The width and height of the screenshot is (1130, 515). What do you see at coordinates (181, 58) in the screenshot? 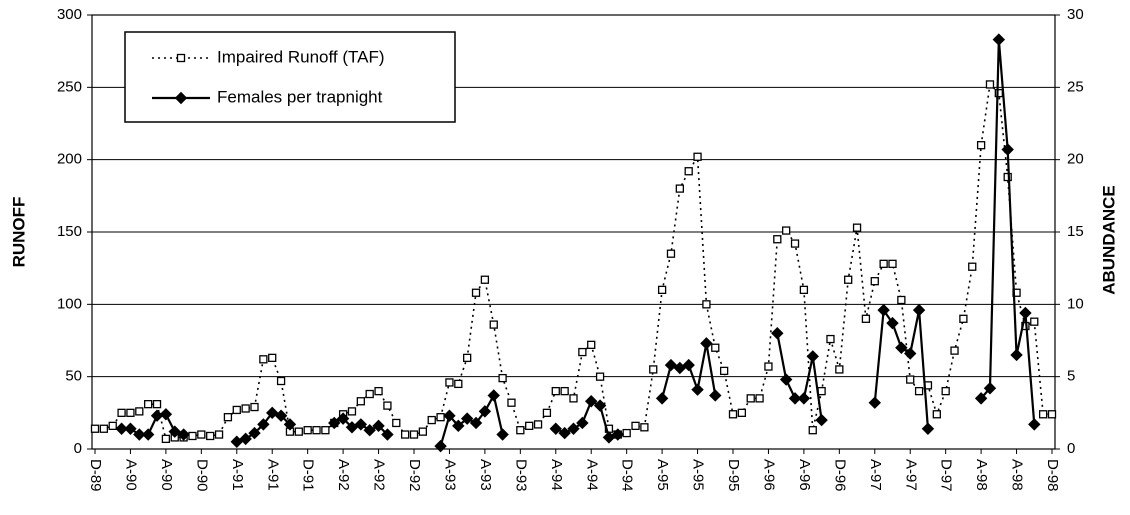
I see `legend-marker` at bounding box center [181, 58].